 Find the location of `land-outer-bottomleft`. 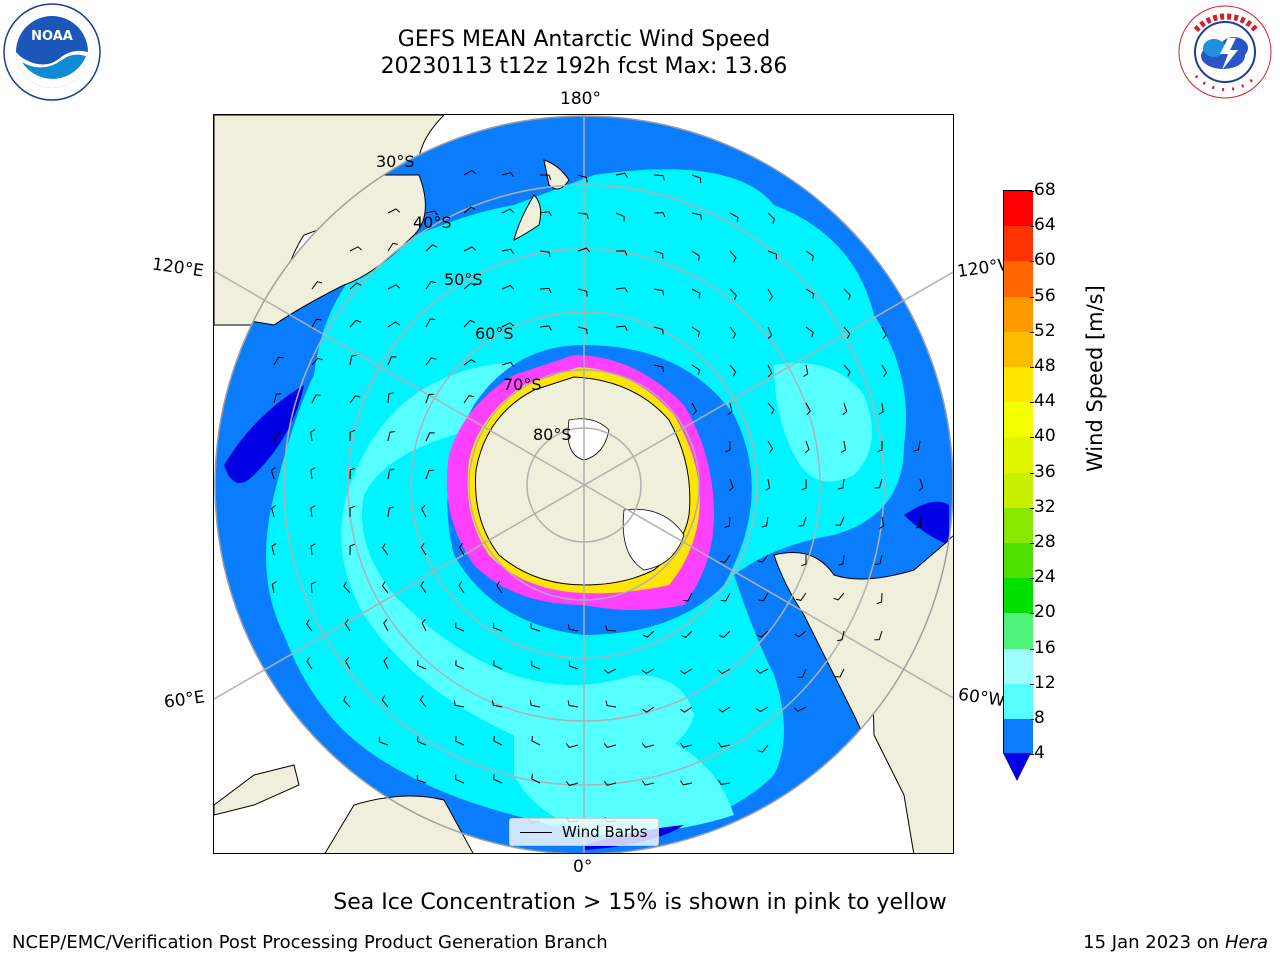

land-outer-bottomleft is located at coordinates (257, 790).